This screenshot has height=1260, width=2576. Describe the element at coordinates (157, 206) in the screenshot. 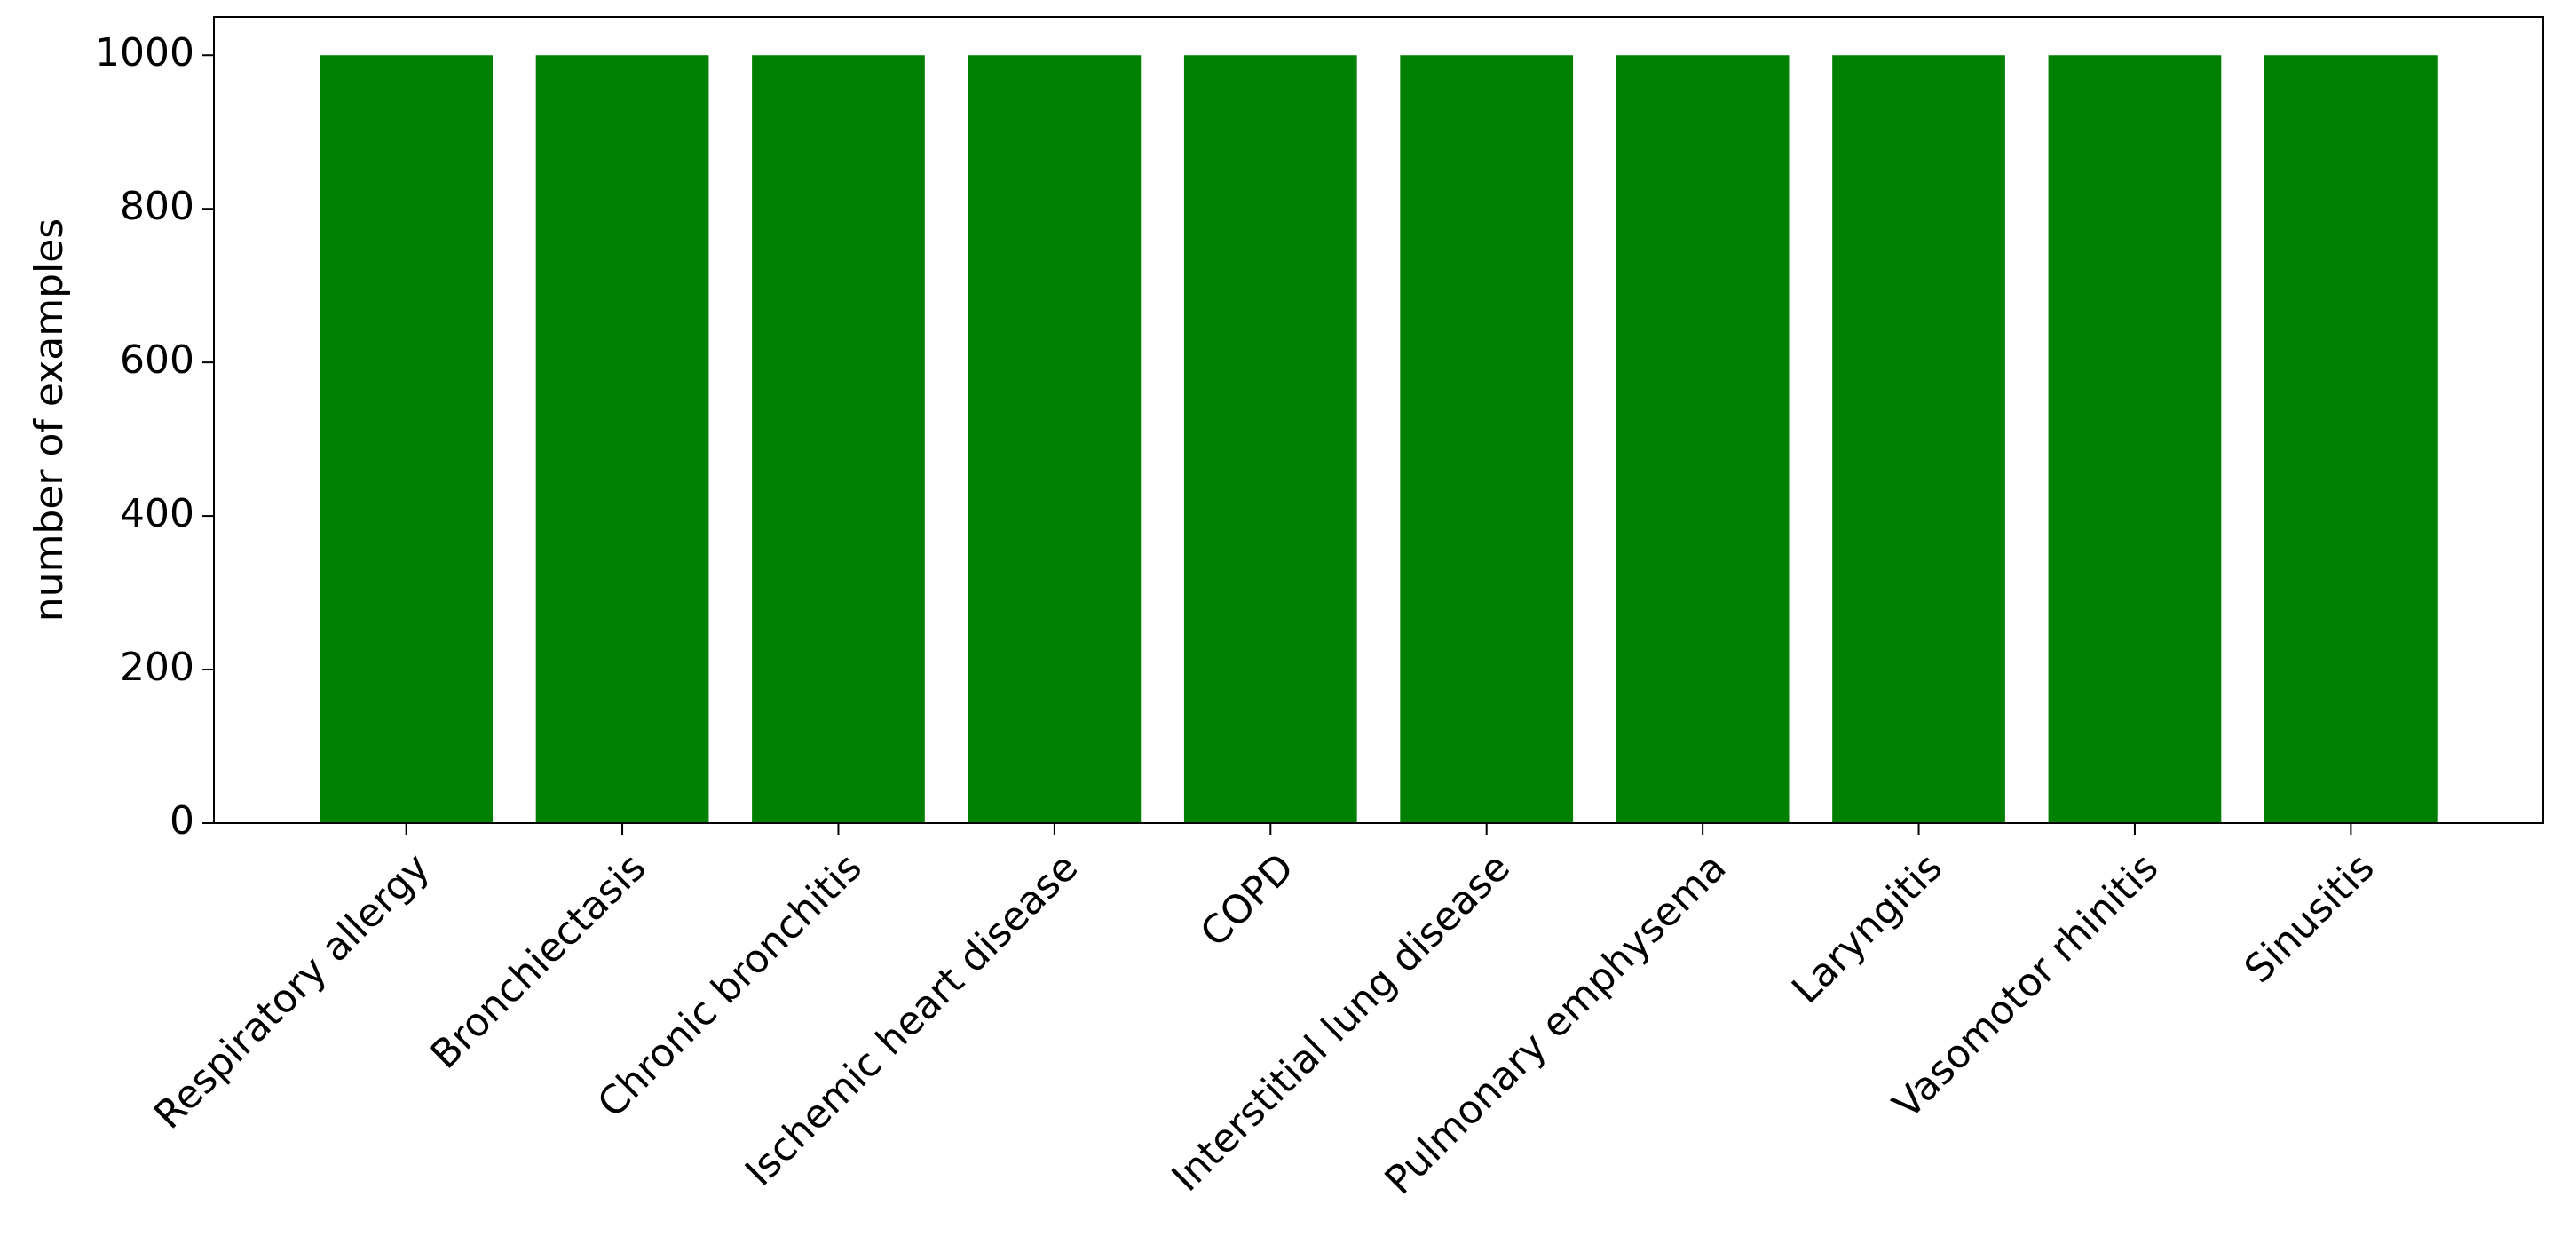

I see `y-tick-label: 800` at that location.